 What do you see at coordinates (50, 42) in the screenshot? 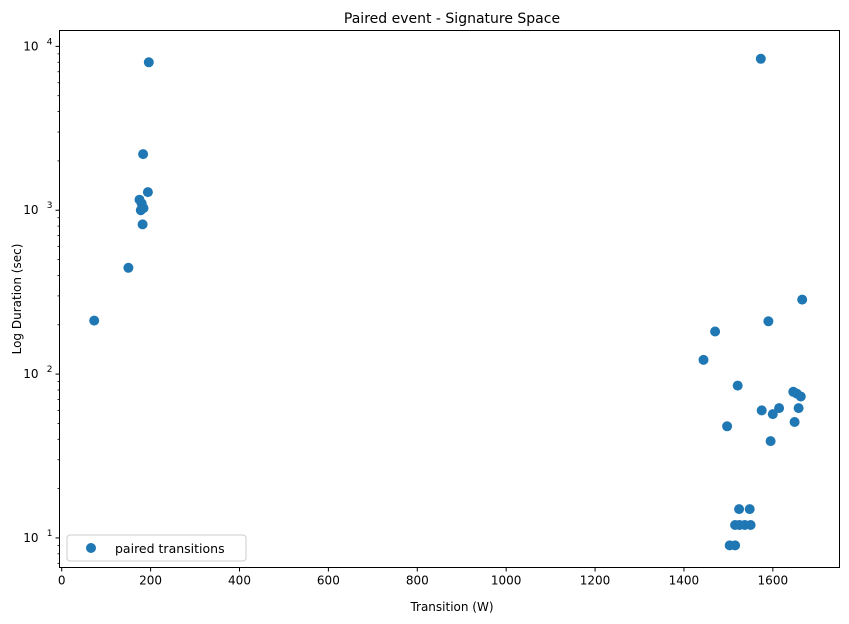
I see `y-tick-exponent: 4` at bounding box center [50, 42].